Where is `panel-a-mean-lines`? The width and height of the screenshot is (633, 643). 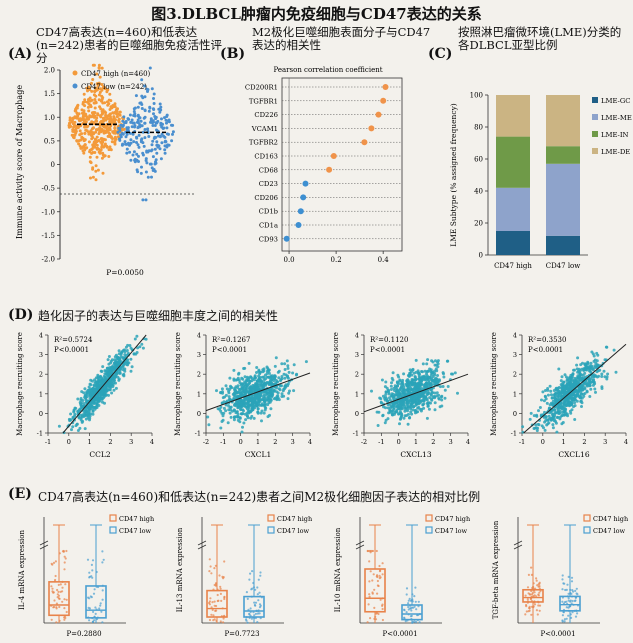 panel-a-mean-lines is located at coordinates (121, 128).